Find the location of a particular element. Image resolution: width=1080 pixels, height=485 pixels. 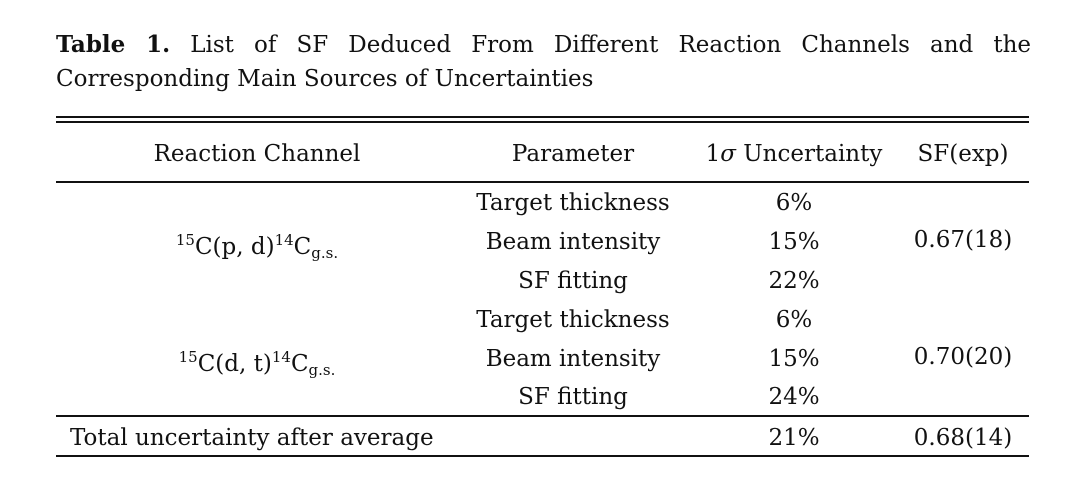

header-rule is located at coordinates (542, 182).